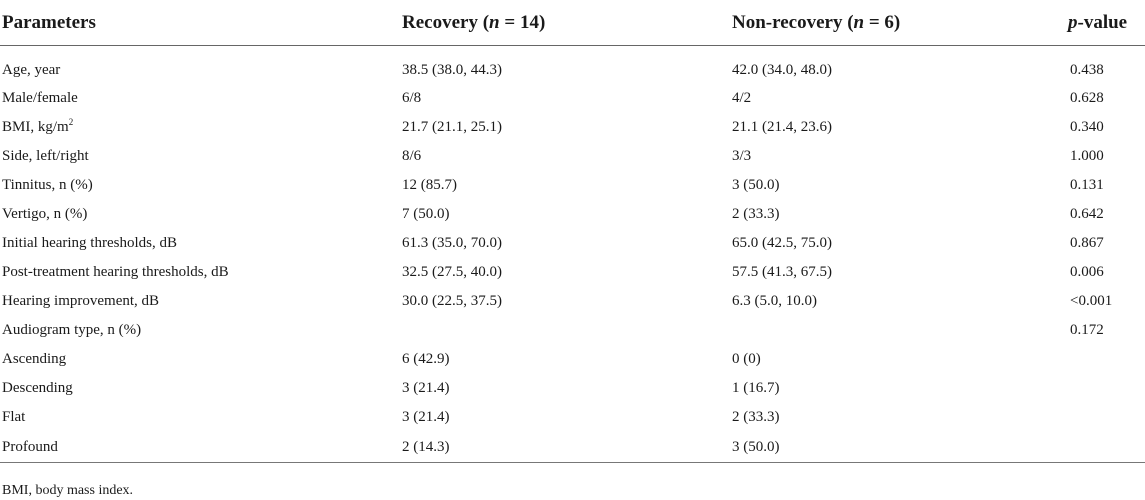 The image size is (1145, 500). Describe the element at coordinates (1087, 214) in the screenshot. I see `cell-pvalue-text: 0.642` at that location.